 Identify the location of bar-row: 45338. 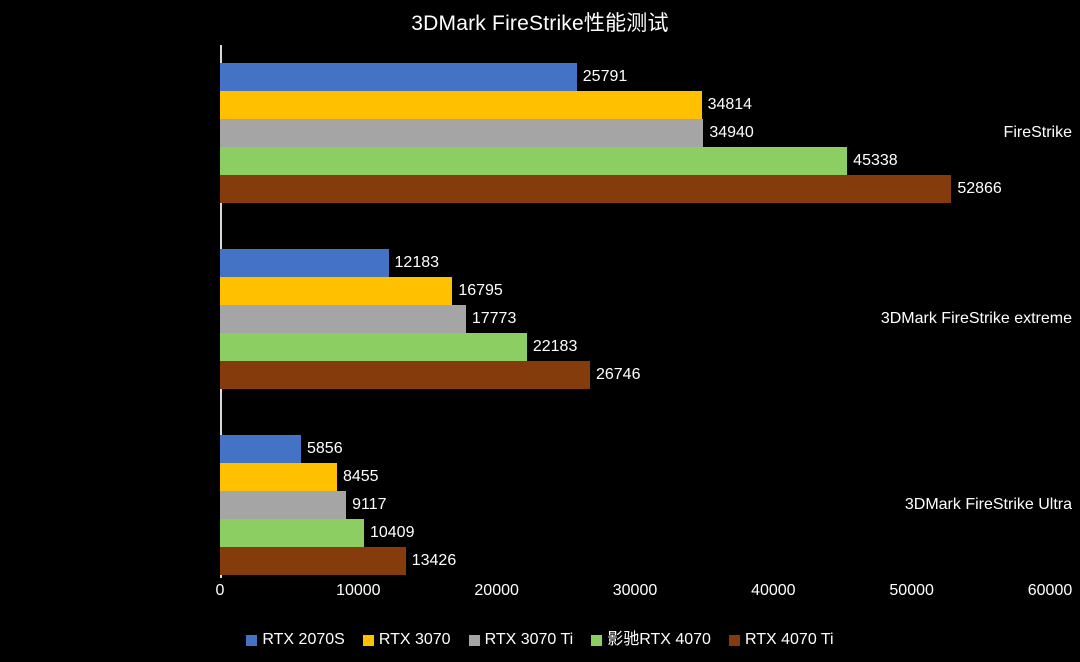
(635, 161).